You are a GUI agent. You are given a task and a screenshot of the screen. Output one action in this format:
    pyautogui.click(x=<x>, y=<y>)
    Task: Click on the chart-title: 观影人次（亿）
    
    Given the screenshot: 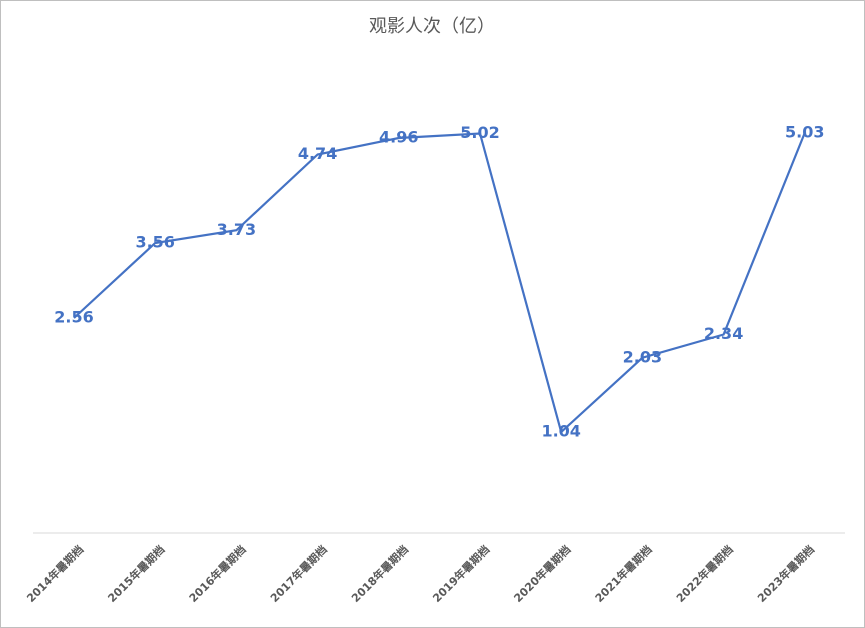 What is the action you would take?
    pyautogui.click(x=432, y=26)
    